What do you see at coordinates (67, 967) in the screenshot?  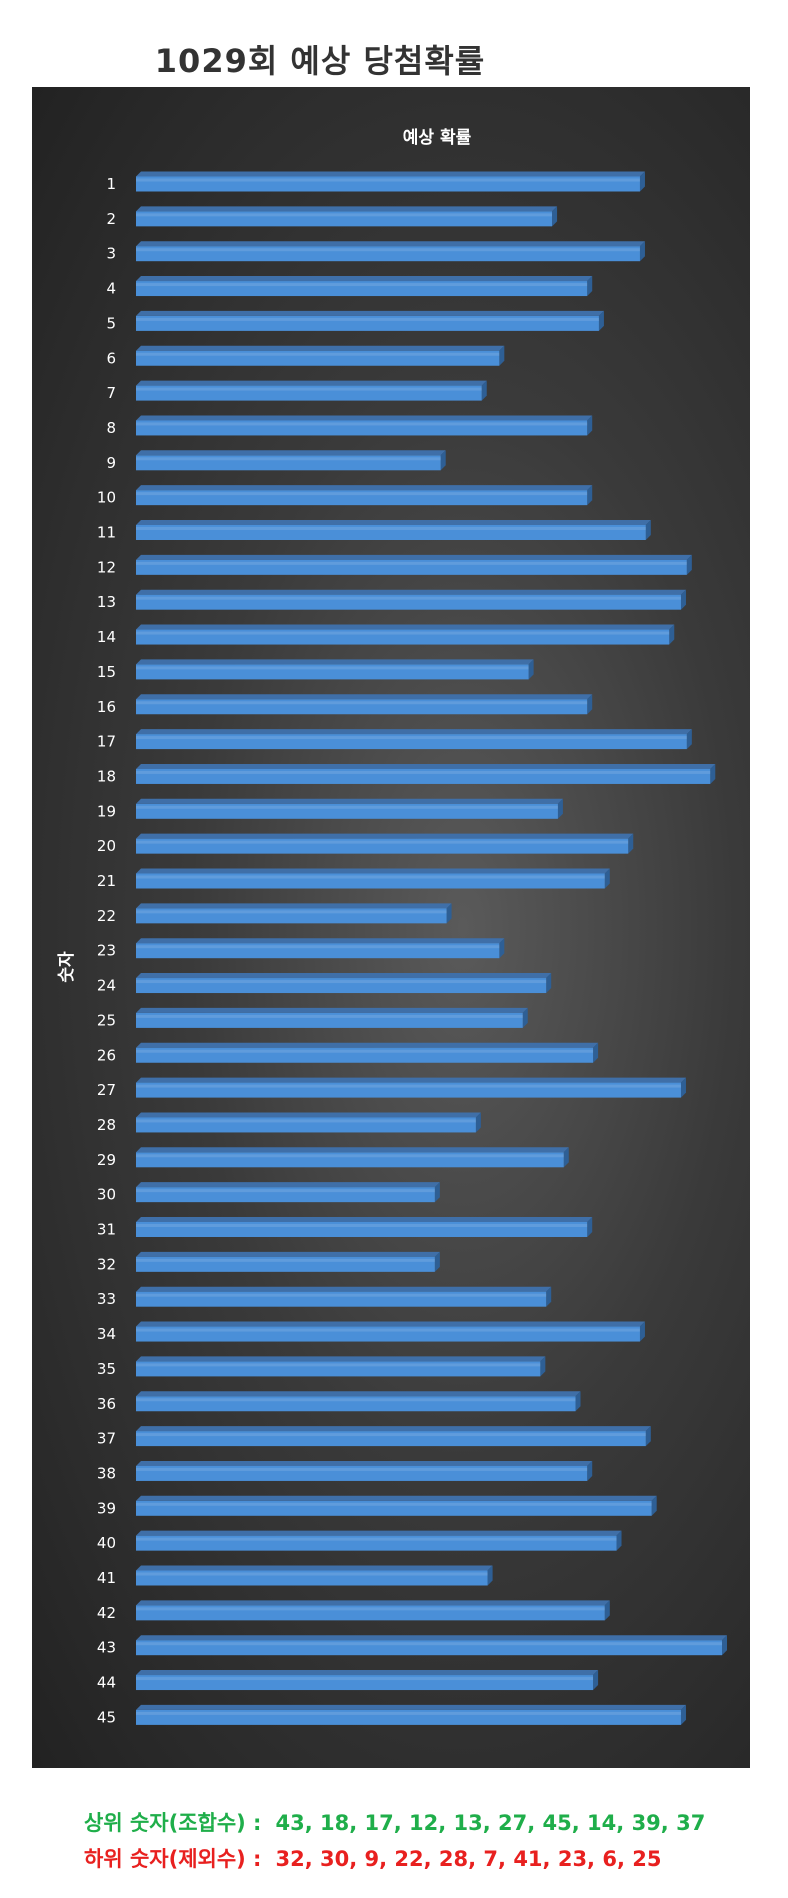 I see `y-axis-label: 숫자` at bounding box center [67, 967].